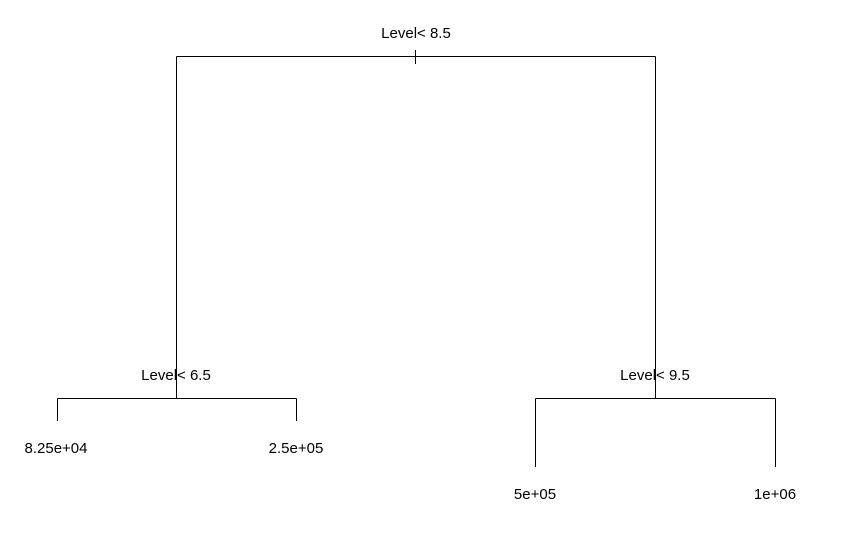 This screenshot has width=855, height=538. I want to click on leaf-label-3: 5e+05, so click(535, 494).